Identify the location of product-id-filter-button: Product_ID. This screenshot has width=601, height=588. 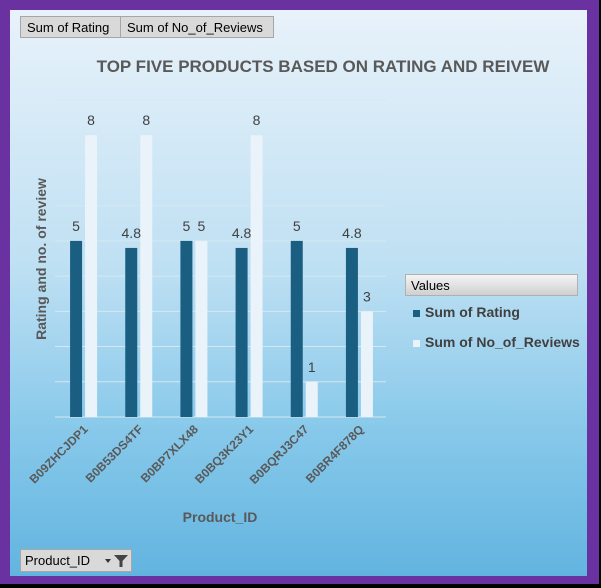
(76, 560).